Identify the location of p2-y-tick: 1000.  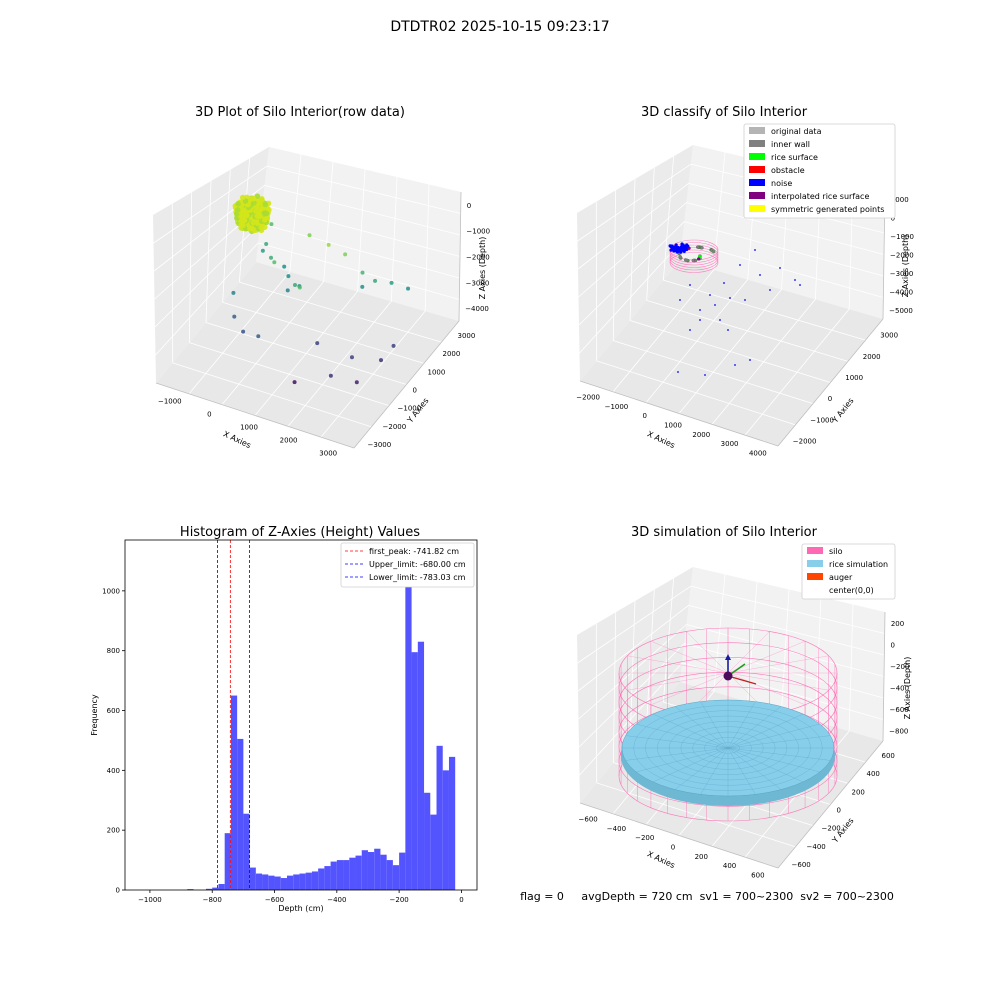
(854, 378).